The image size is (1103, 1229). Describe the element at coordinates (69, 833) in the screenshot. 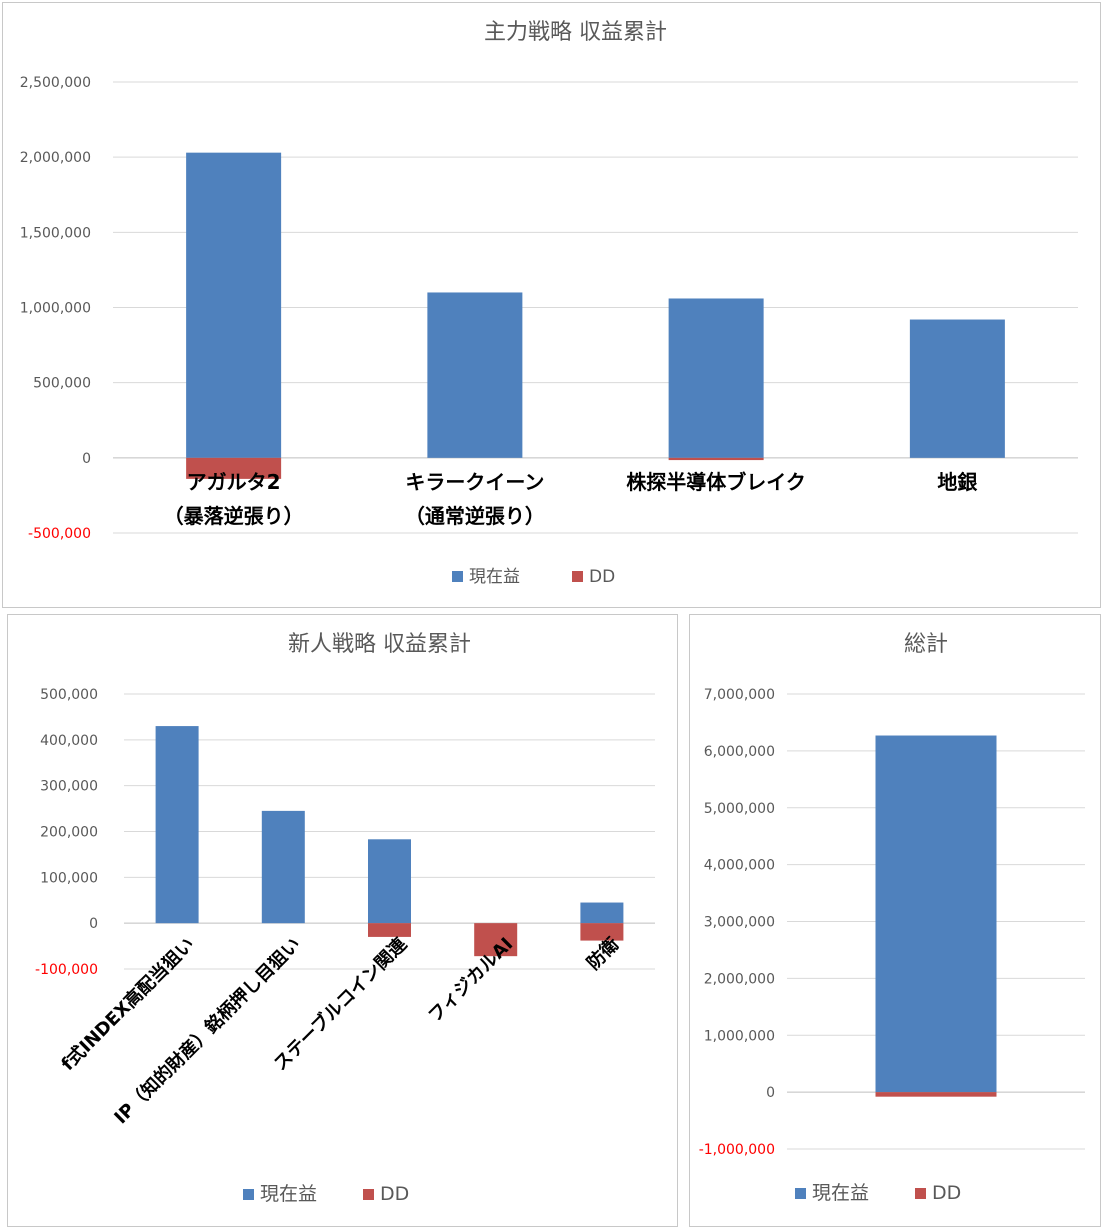

I see `y-tick-label: 200,000` at that location.